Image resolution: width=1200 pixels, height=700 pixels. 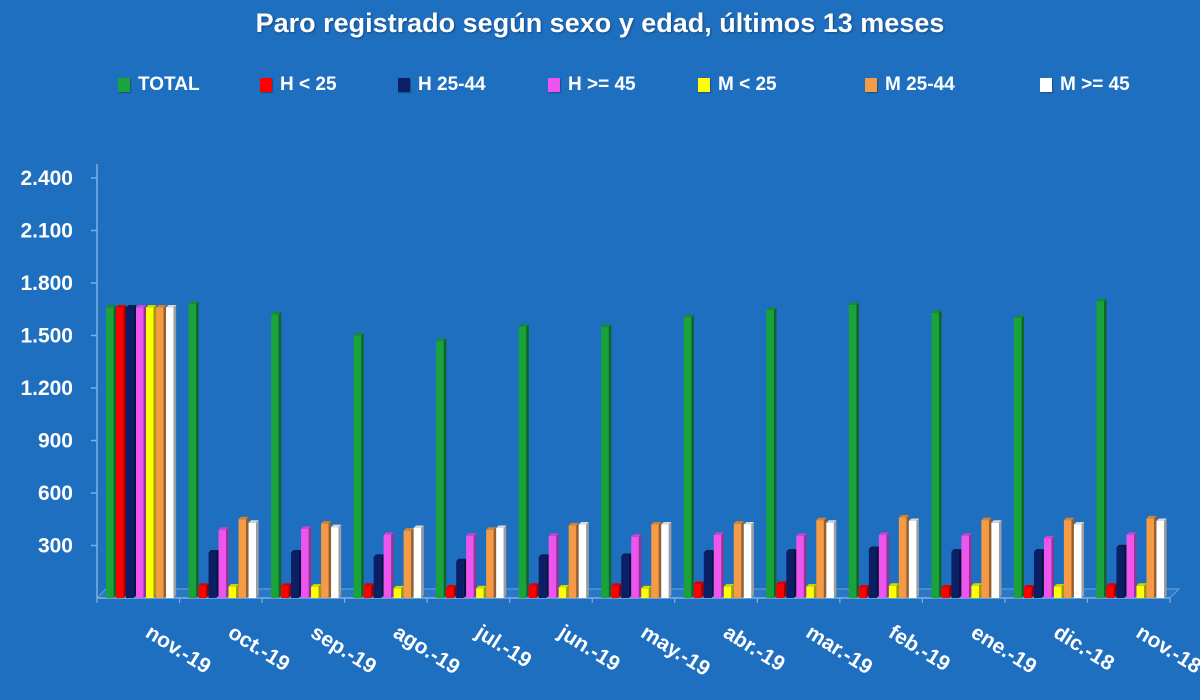 What do you see at coordinates (46, 231) in the screenshot?
I see `y-tick-label: 2.100` at bounding box center [46, 231].